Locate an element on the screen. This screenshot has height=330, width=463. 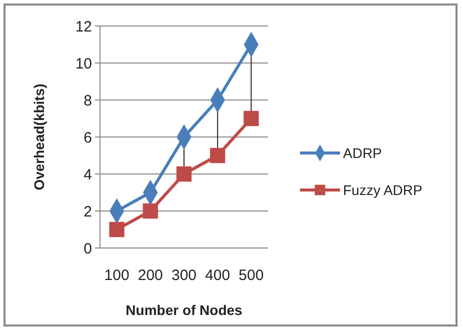
y-tick-label: 0 is located at coordinates (88, 249).